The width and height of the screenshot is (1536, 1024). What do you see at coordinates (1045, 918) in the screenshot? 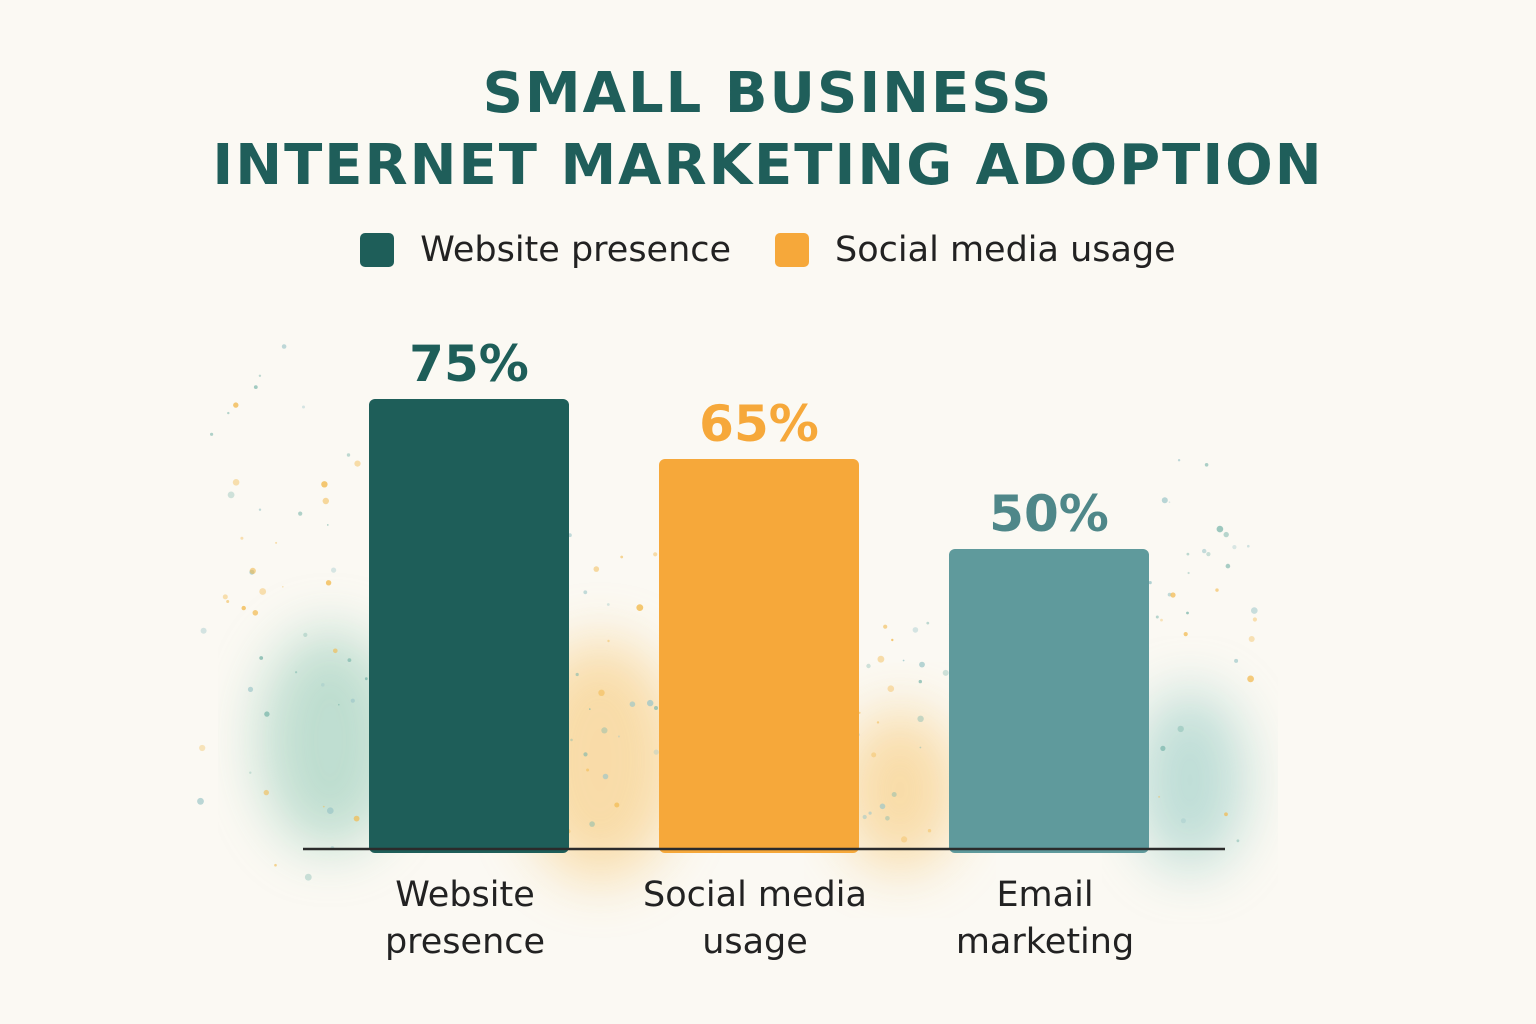
I see `category-label-email-marketing: Email marketing` at bounding box center [1045, 918].